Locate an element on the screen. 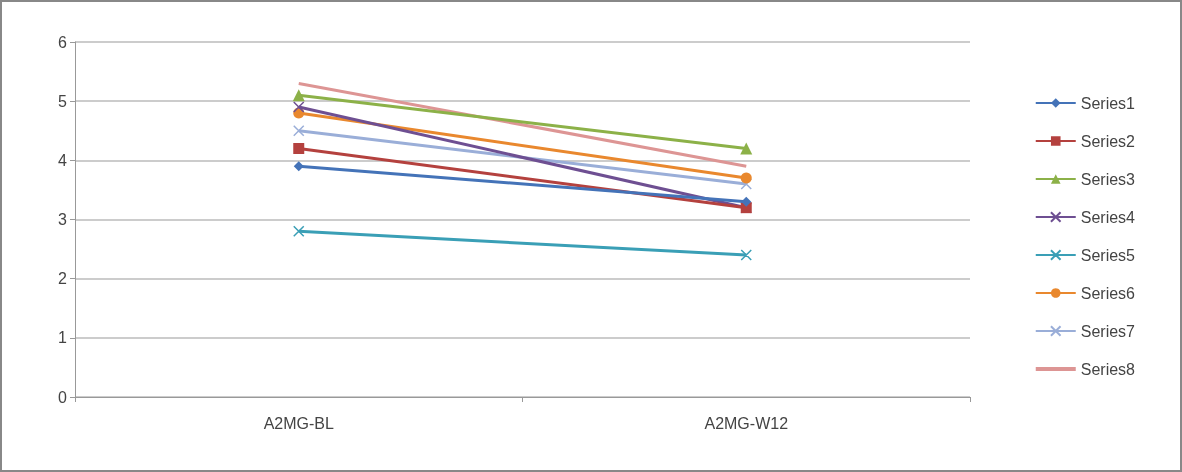 This screenshot has width=1182, height=472. legend-label: Series2 is located at coordinates (1108, 141).